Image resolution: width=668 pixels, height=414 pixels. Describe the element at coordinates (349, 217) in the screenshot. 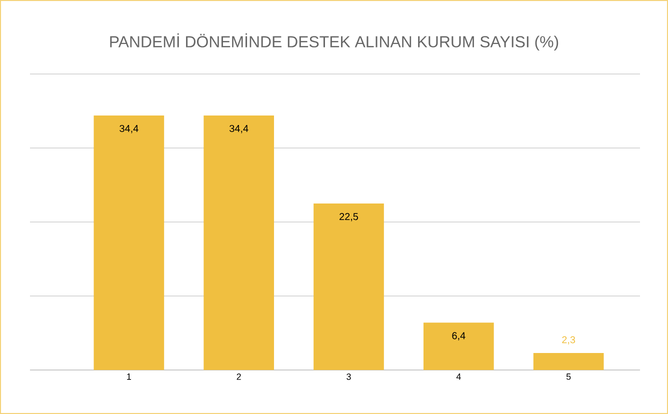

I see `data-label: 22,5` at that location.